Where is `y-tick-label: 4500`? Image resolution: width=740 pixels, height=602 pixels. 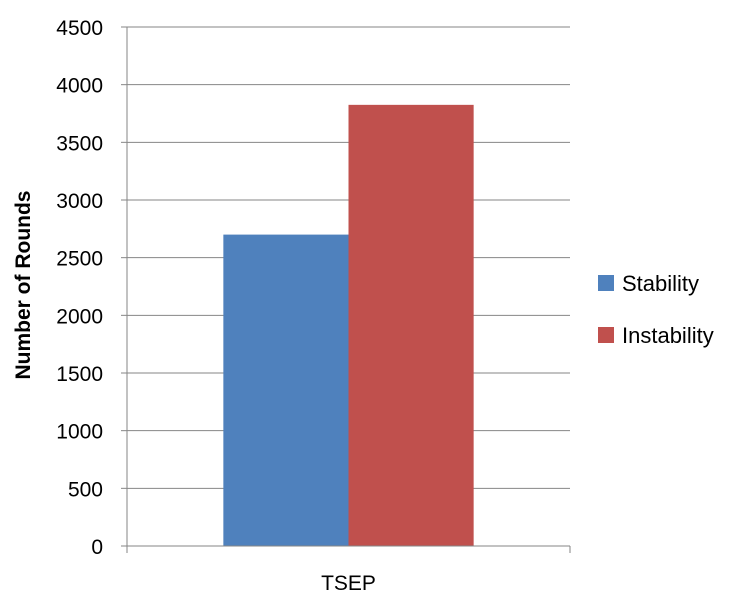 y-tick-label: 4500 is located at coordinates (79, 28).